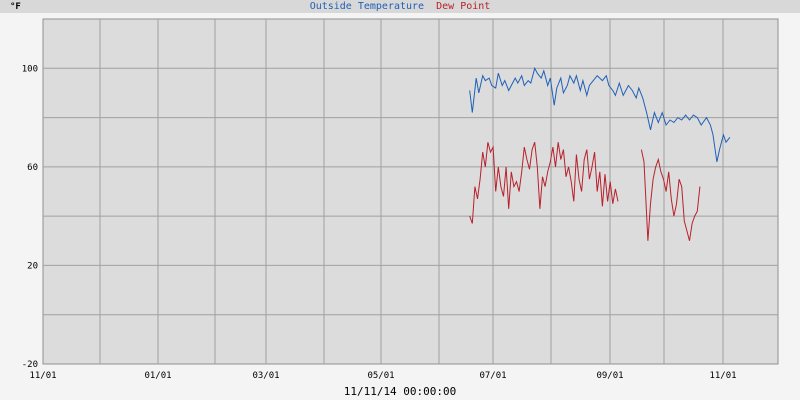  What do you see at coordinates (157, 376) in the screenshot?
I see `x-tick-label: 01/01` at bounding box center [157, 376].